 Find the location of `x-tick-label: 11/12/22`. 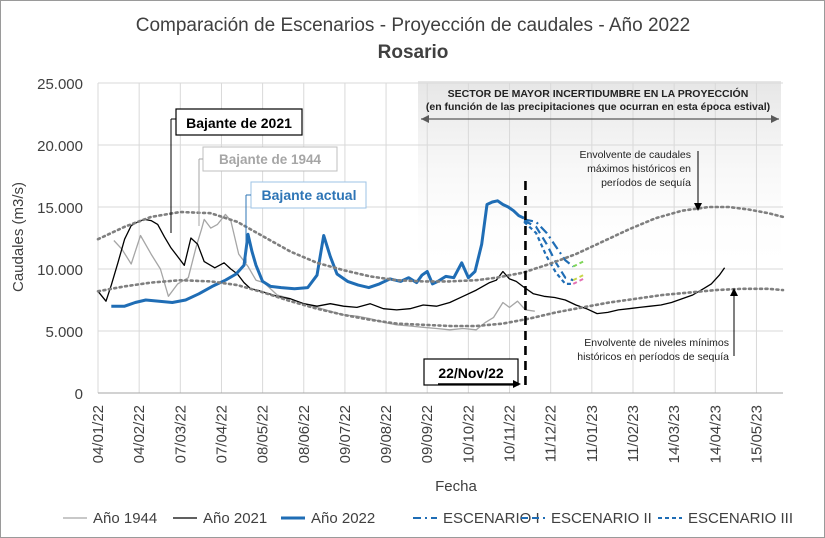

x-tick-label: 11/12/22 is located at coordinates (551, 433).